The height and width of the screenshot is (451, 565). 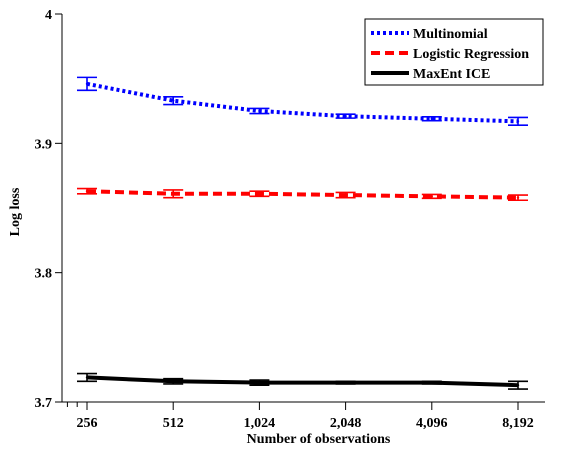 What do you see at coordinates (44, 144) in the screenshot?
I see `y-tick-label: 3.9` at bounding box center [44, 144].